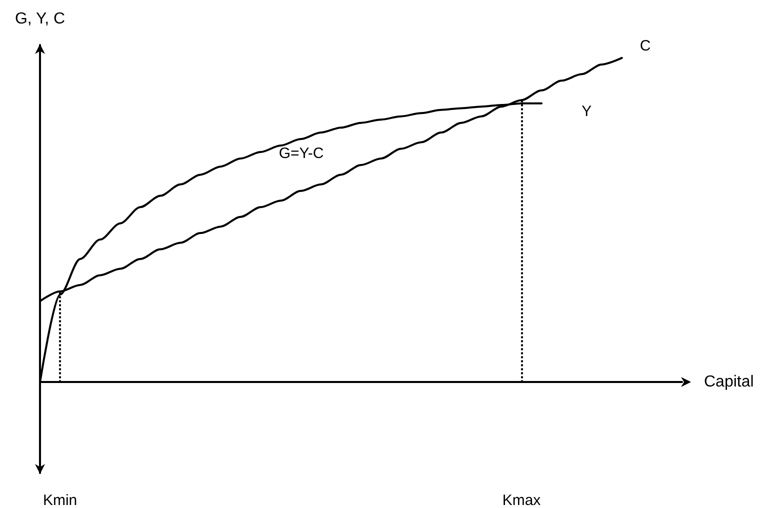 The image size is (784, 508). What do you see at coordinates (522, 500) in the screenshot?
I see `x-tick-label: Kmax` at bounding box center [522, 500].